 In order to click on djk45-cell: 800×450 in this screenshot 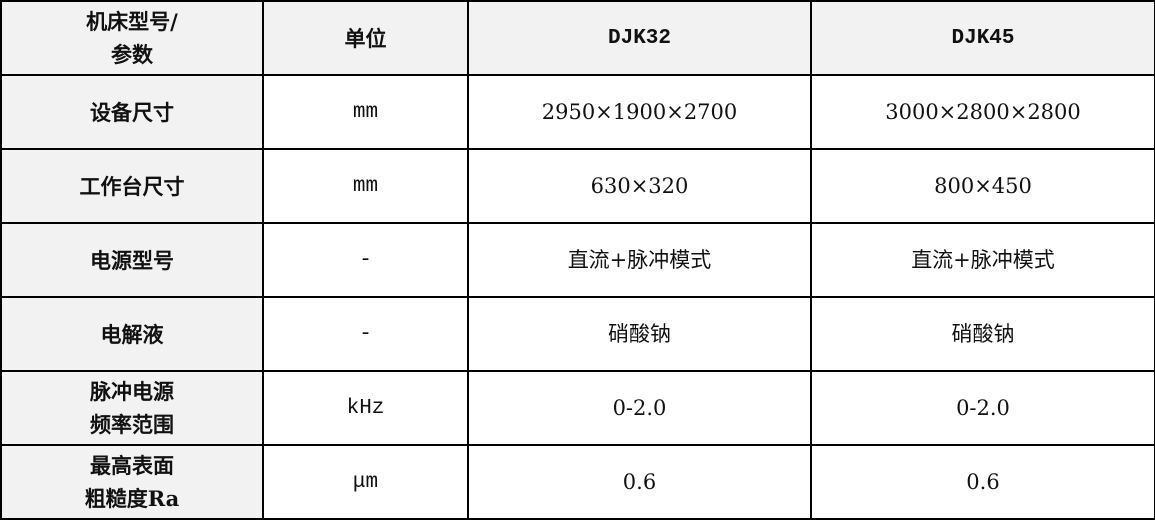, I will do `click(982, 186)`.